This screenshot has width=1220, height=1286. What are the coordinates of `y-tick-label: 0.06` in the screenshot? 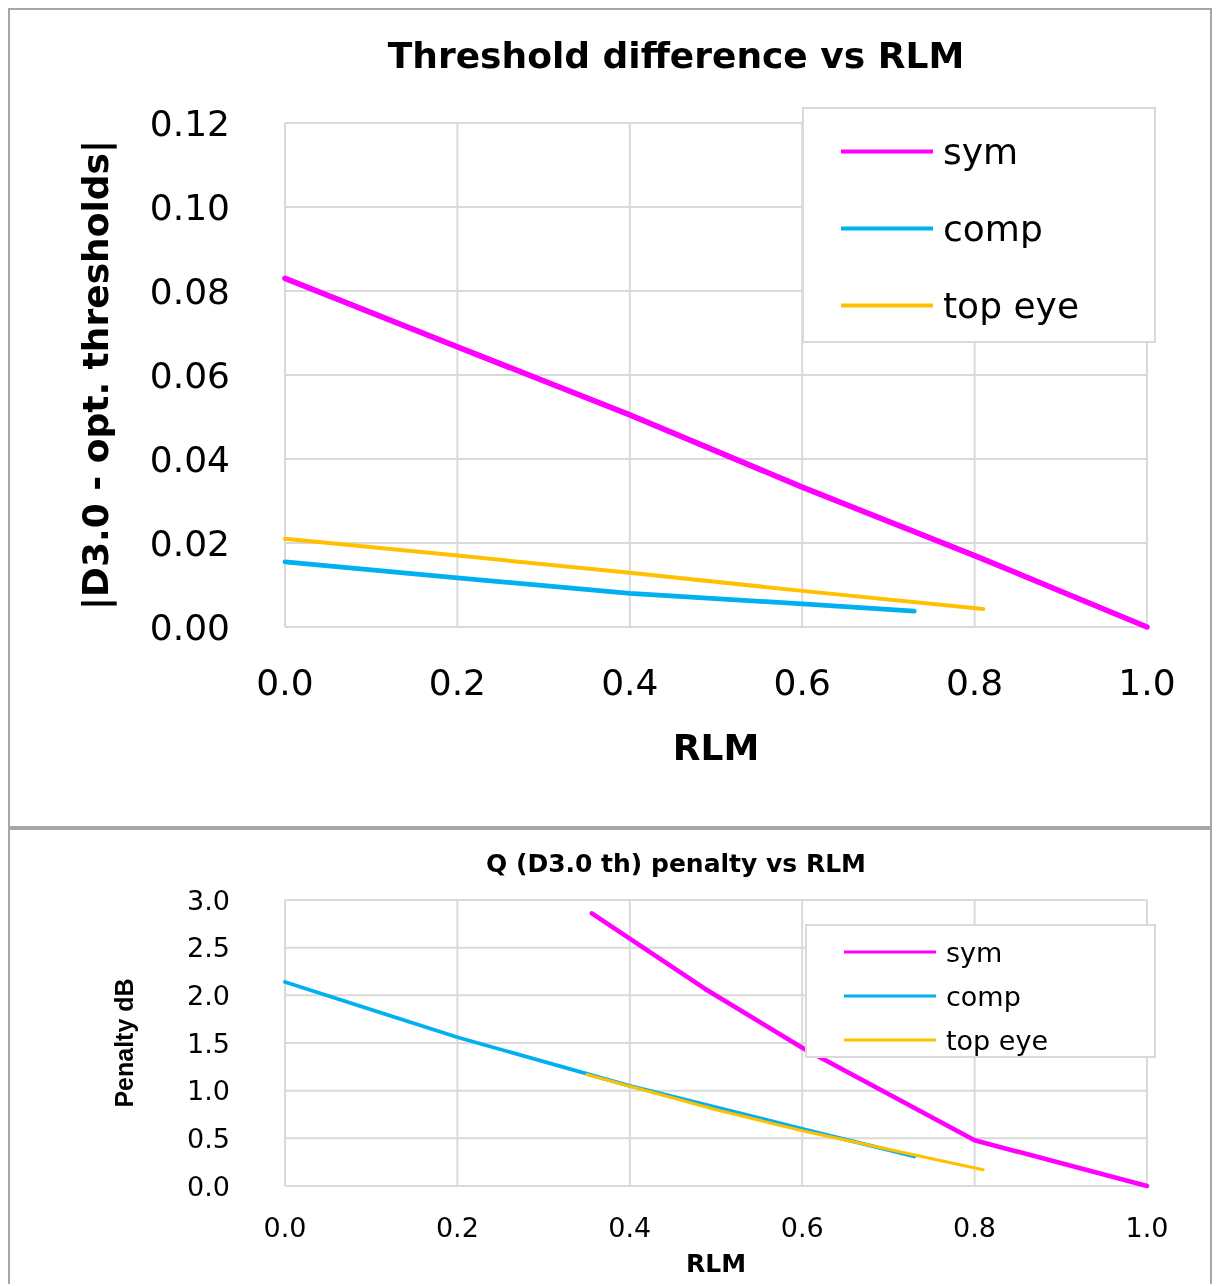 It's located at (189, 375).